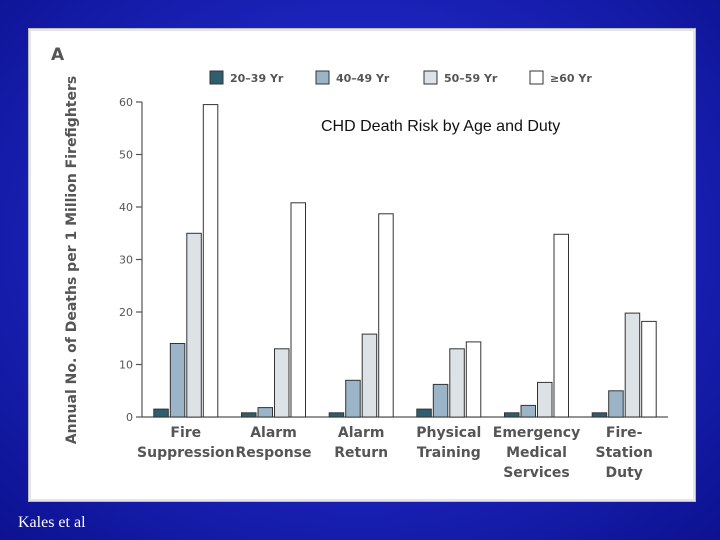 This screenshot has height=540, width=720. Describe the element at coordinates (449, 453) in the screenshot. I see `category-label: Training` at that location.